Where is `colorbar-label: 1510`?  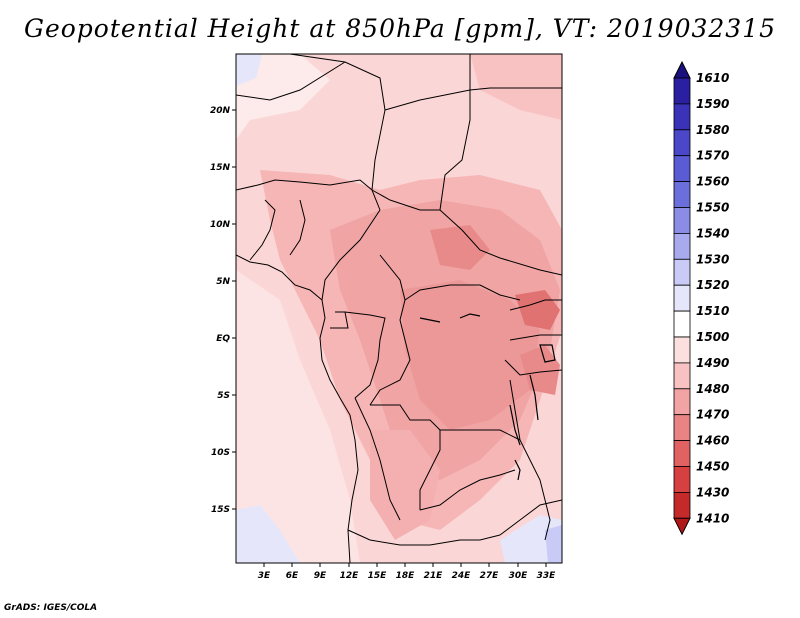
colorbar-label: 1510 is located at coordinates (712, 311).